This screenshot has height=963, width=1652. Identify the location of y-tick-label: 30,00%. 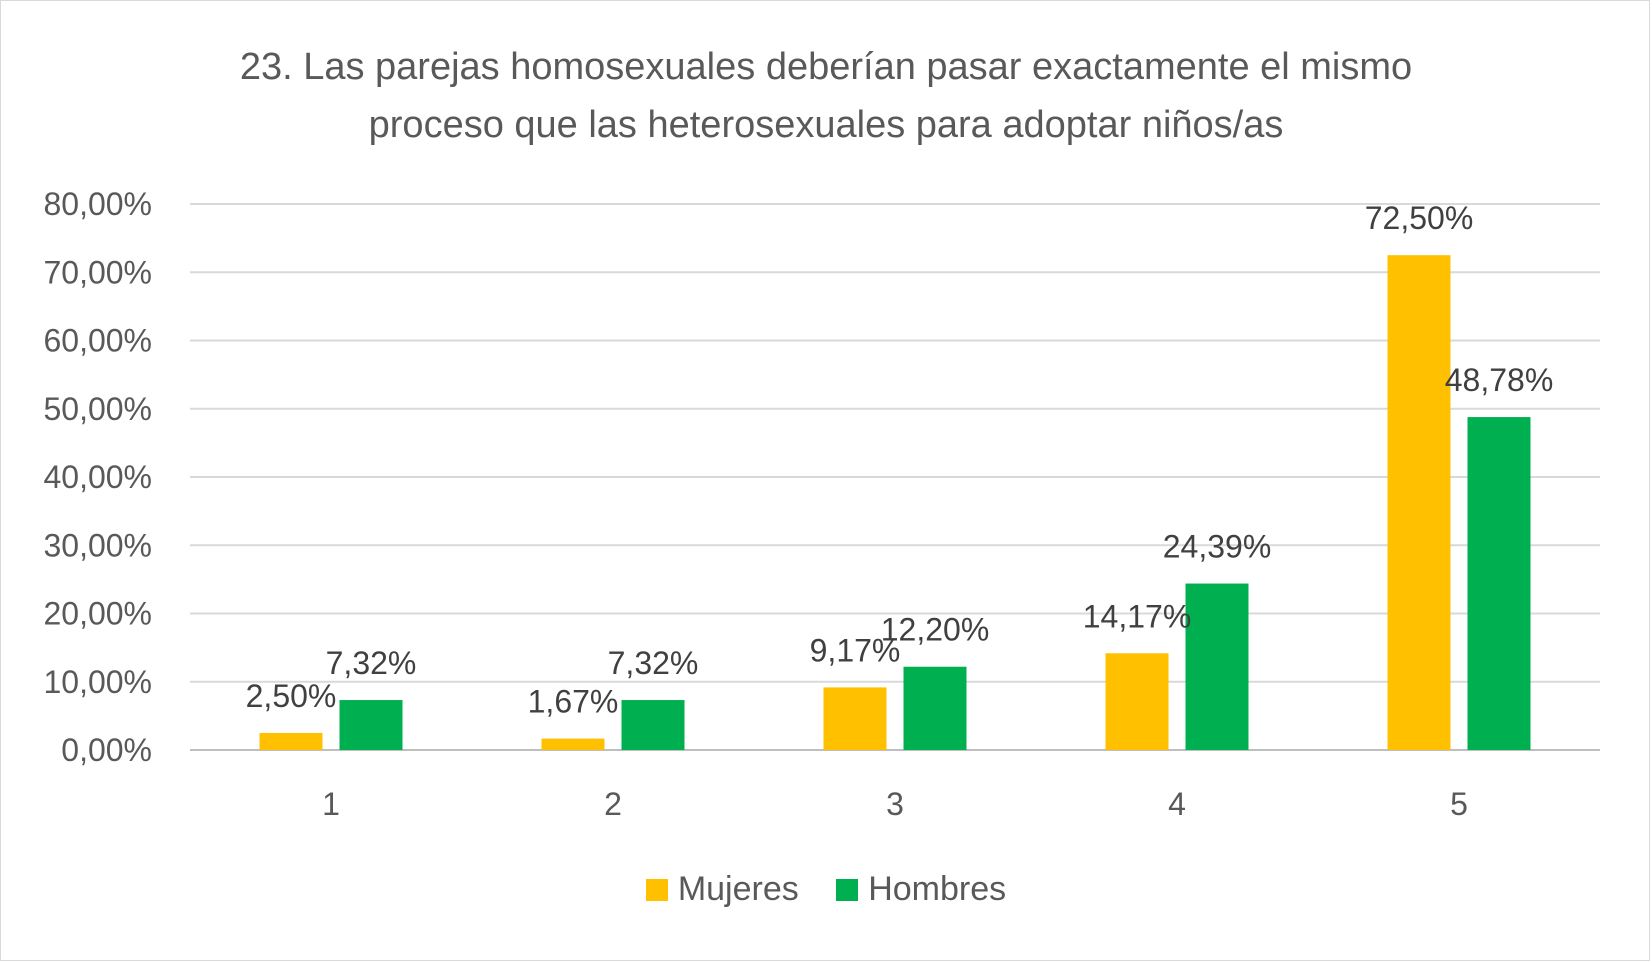
(97, 545).